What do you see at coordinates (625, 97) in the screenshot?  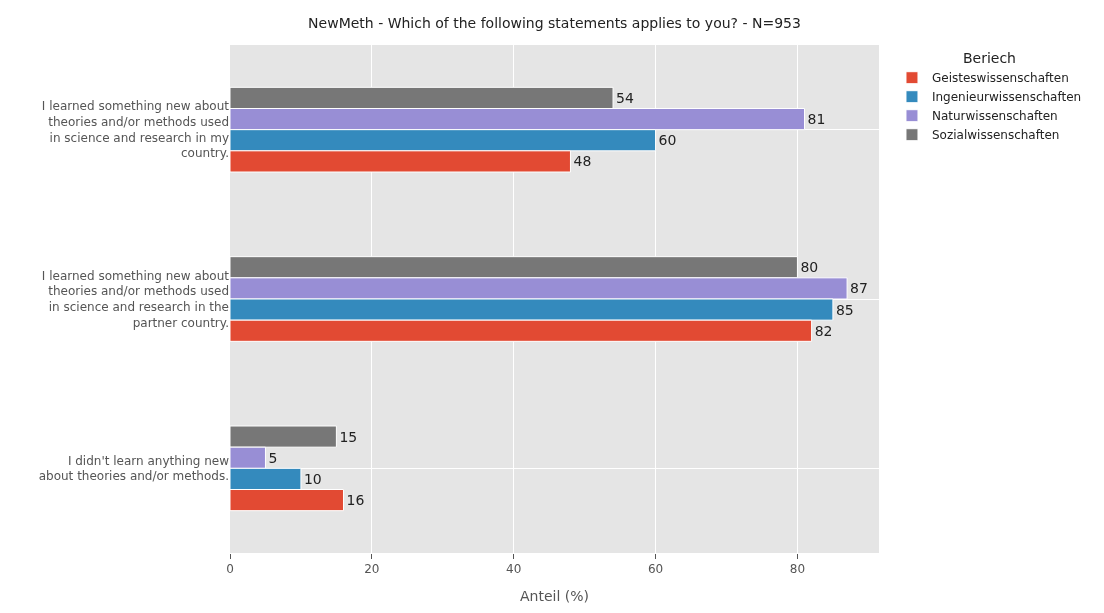 I see `data-label: 54` at bounding box center [625, 97].